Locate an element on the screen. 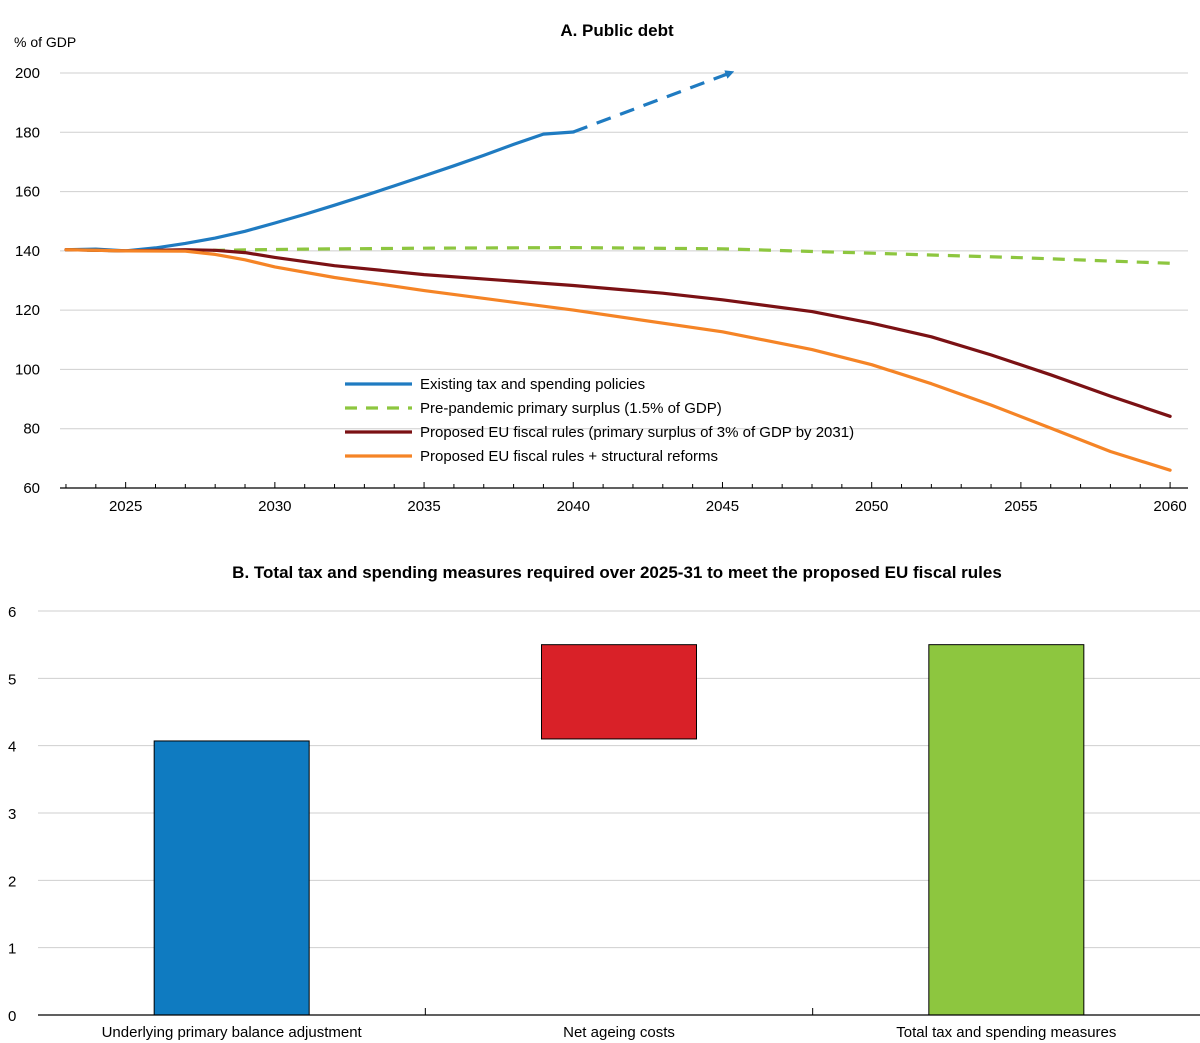 Image resolution: width=1200 pixels, height=1043 pixels. y-tick-label: 2 is located at coordinates (12, 881).